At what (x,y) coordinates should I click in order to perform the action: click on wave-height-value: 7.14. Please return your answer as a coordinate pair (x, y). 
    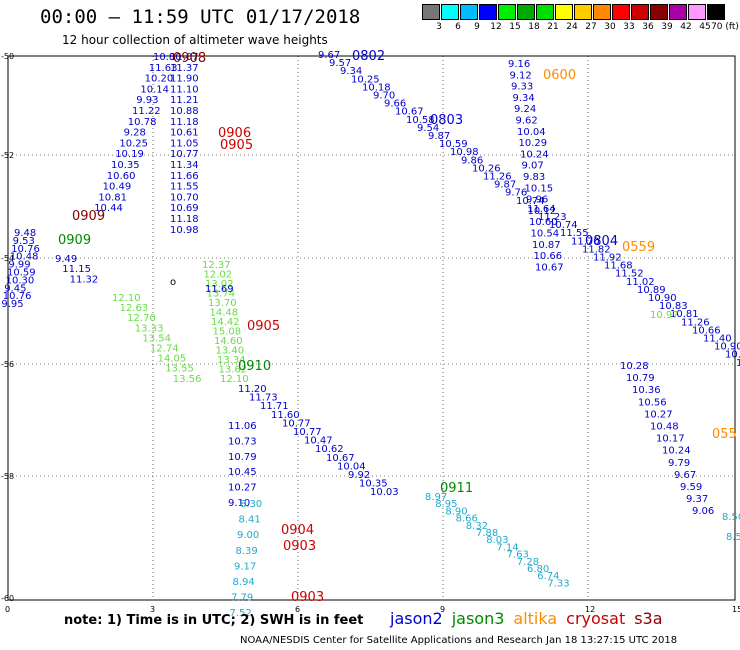
    Looking at the image, I should click on (507, 547).